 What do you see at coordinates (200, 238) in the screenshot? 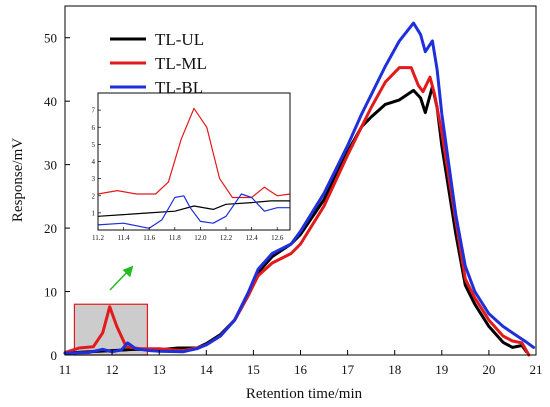
I see `inset-x-tick-label: 12.0` at bounding box center [200, 238].